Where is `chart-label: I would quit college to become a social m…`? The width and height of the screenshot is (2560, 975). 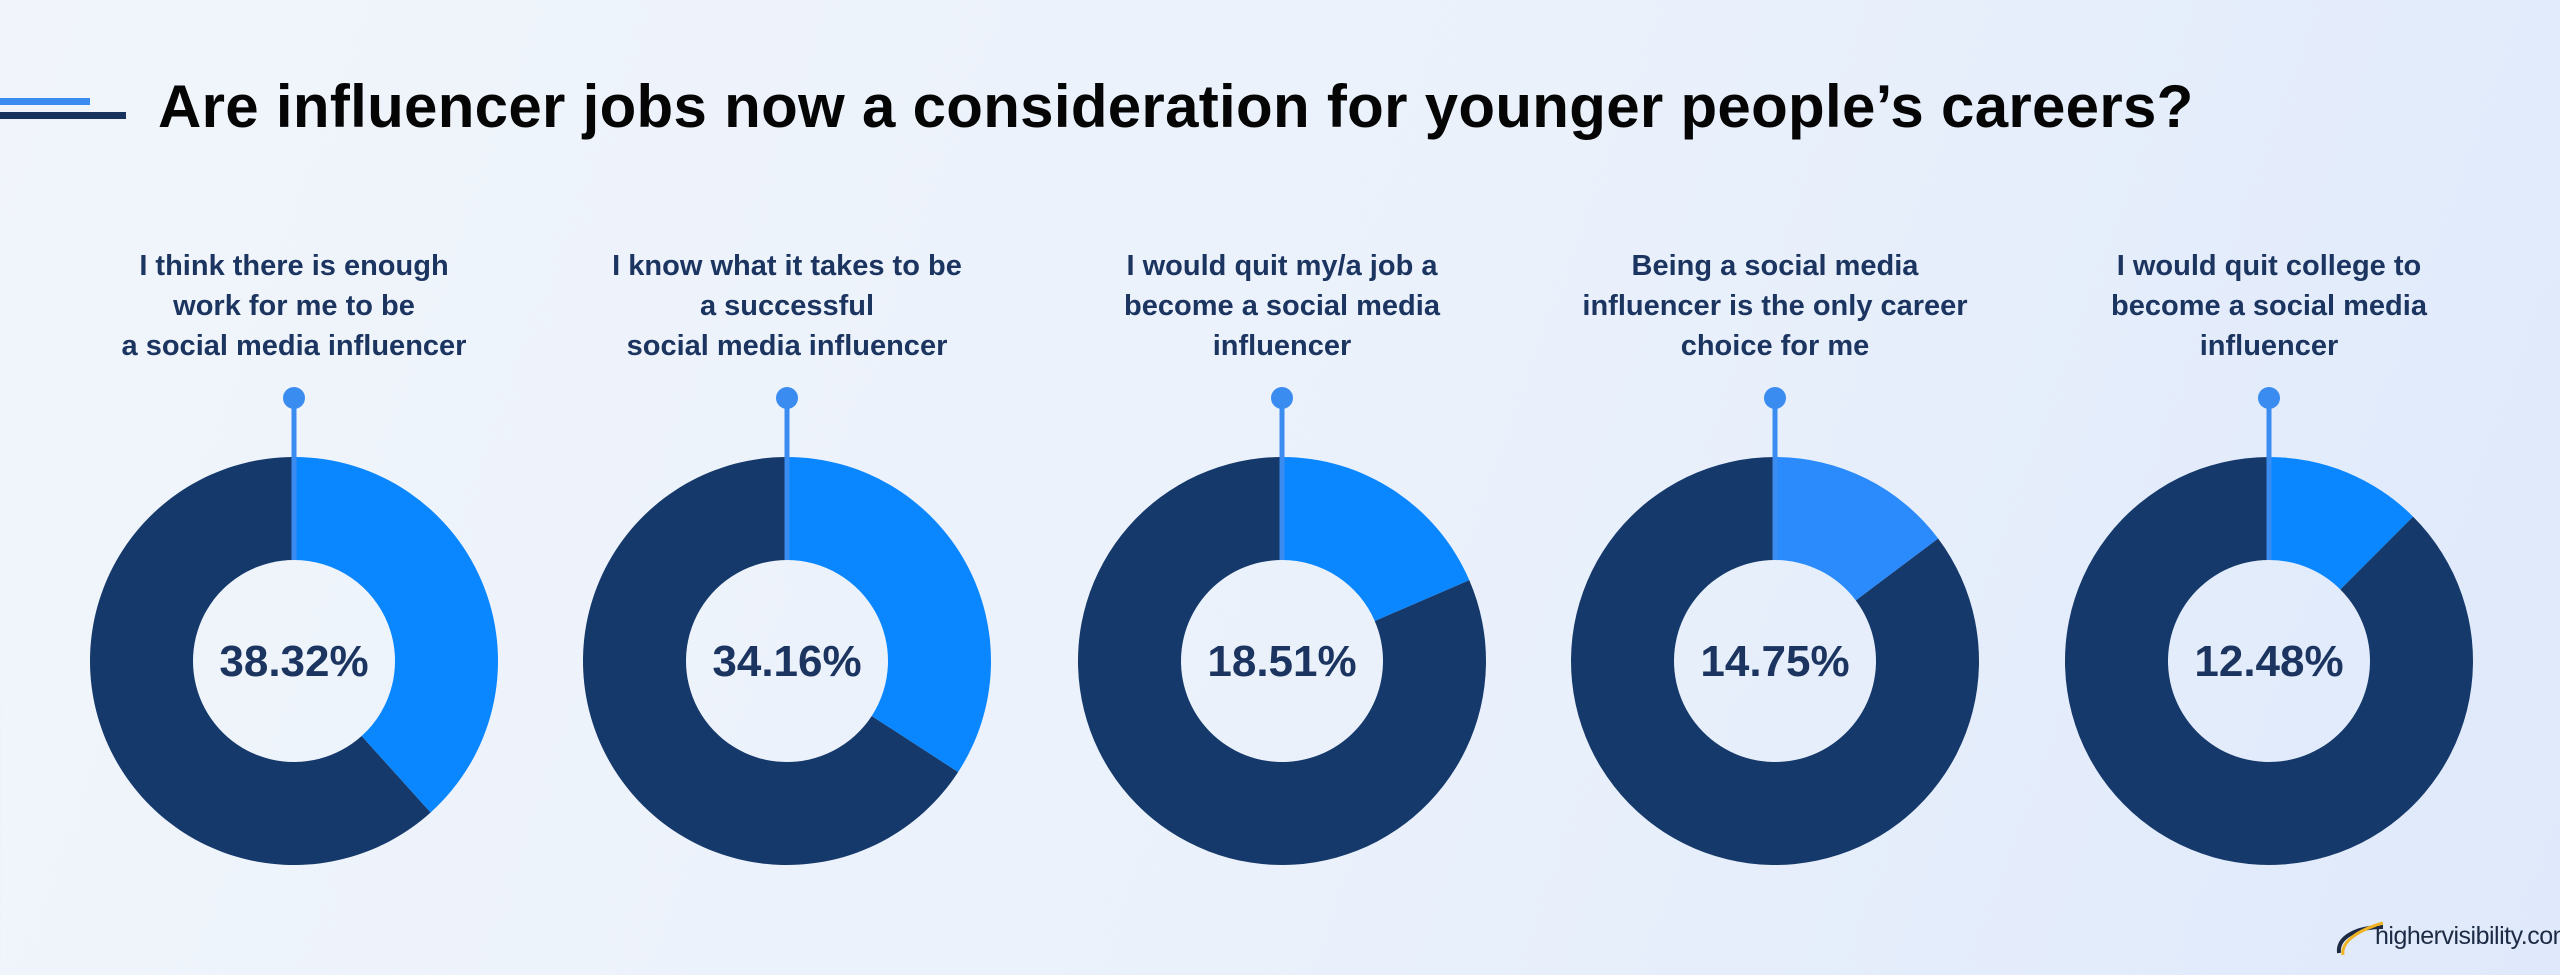 chart-label: I would quit college to become a social m… is located at coordinates (2269, 306).